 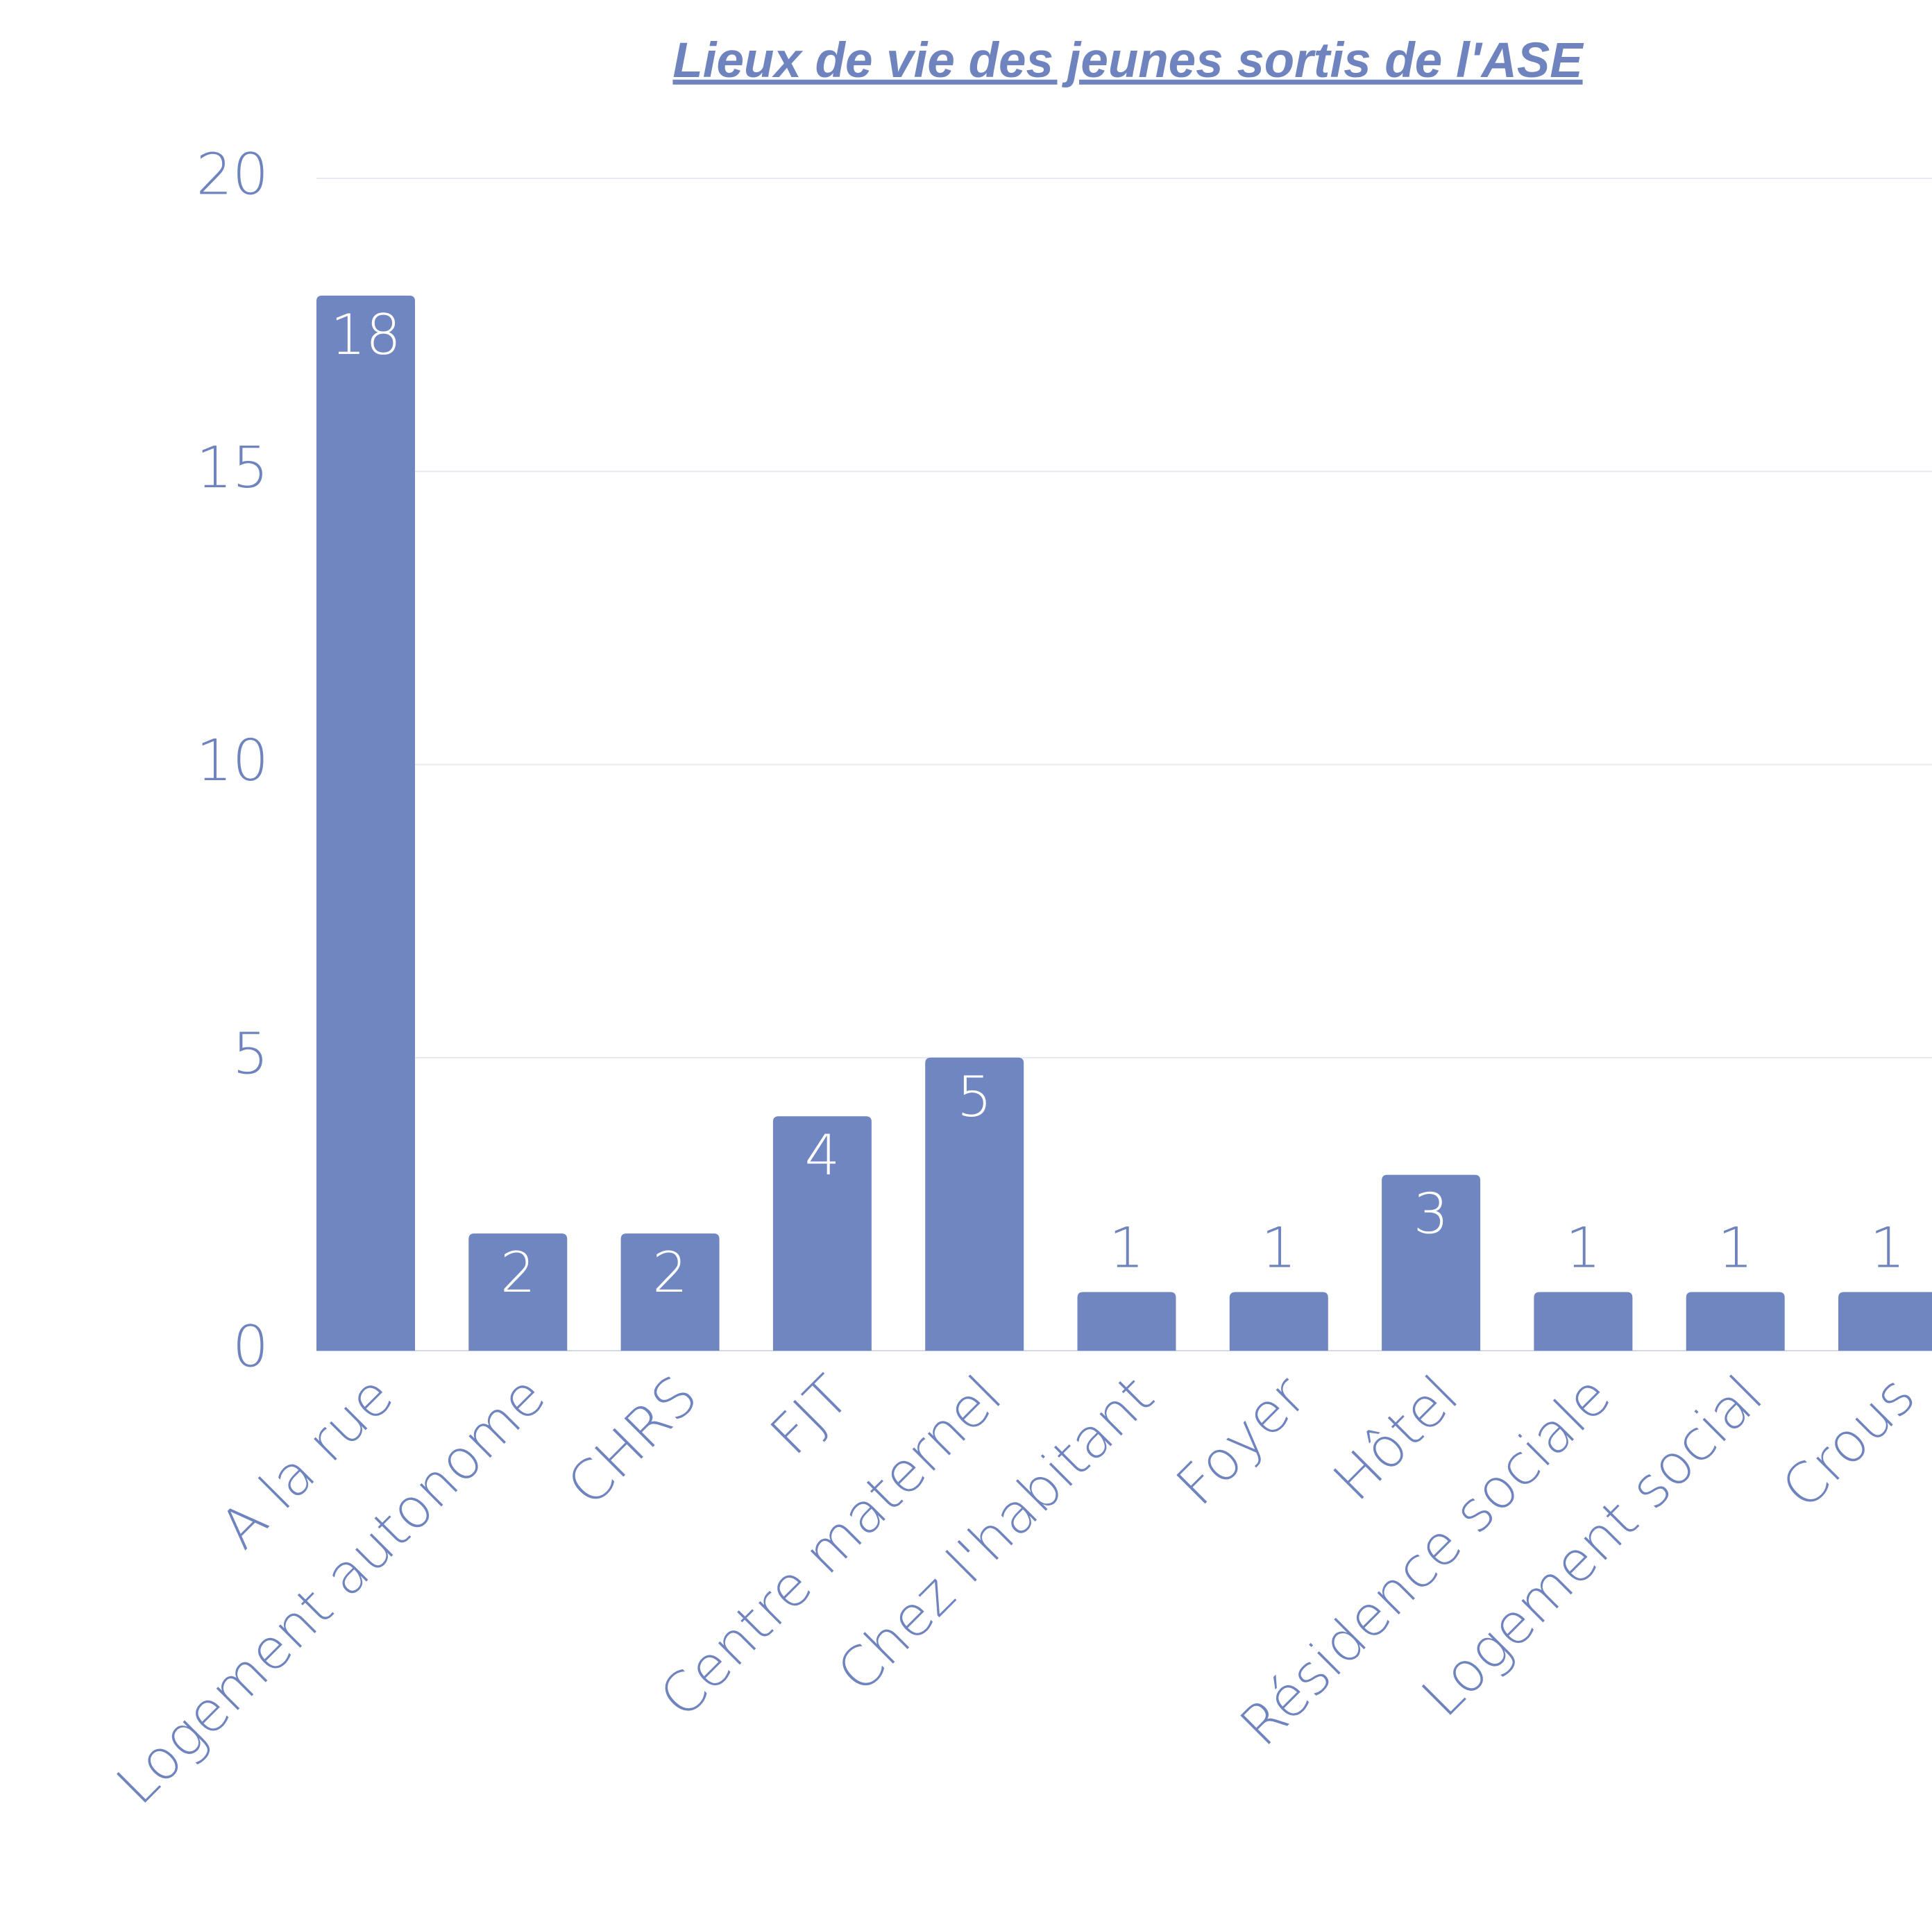 I want to click on data-label: 3, so click(x=1432, y=1214).